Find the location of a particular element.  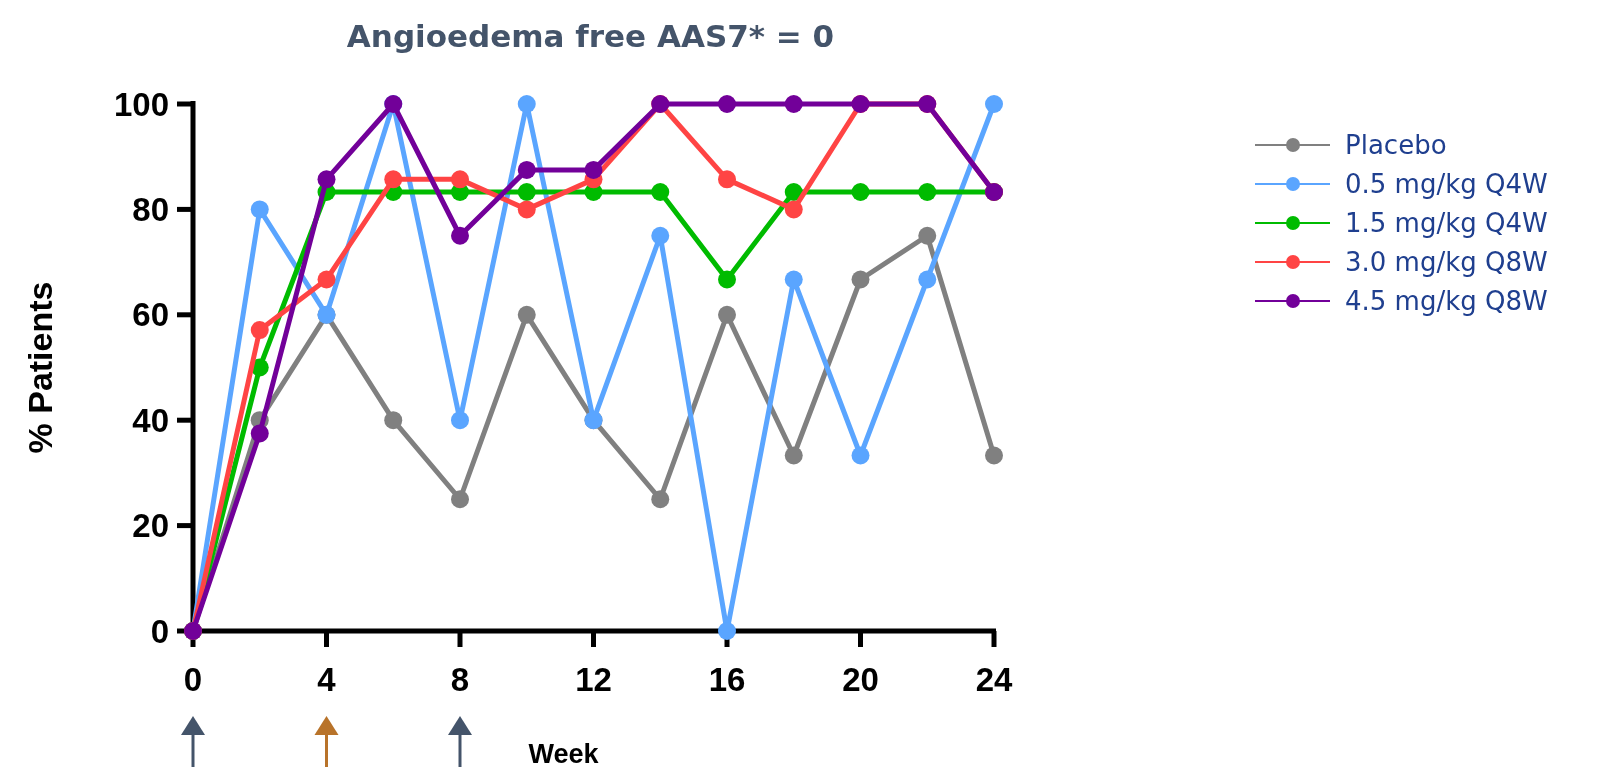

x-tick-label: 12 is located at coordinates (593, 679).